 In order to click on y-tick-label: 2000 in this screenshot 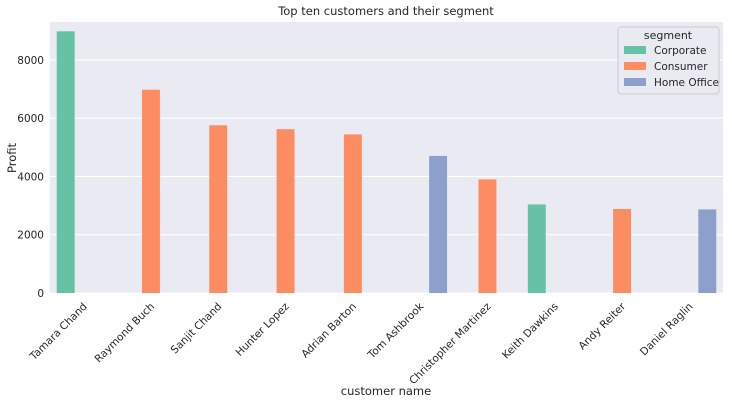, I will do `click(30, 236)`.